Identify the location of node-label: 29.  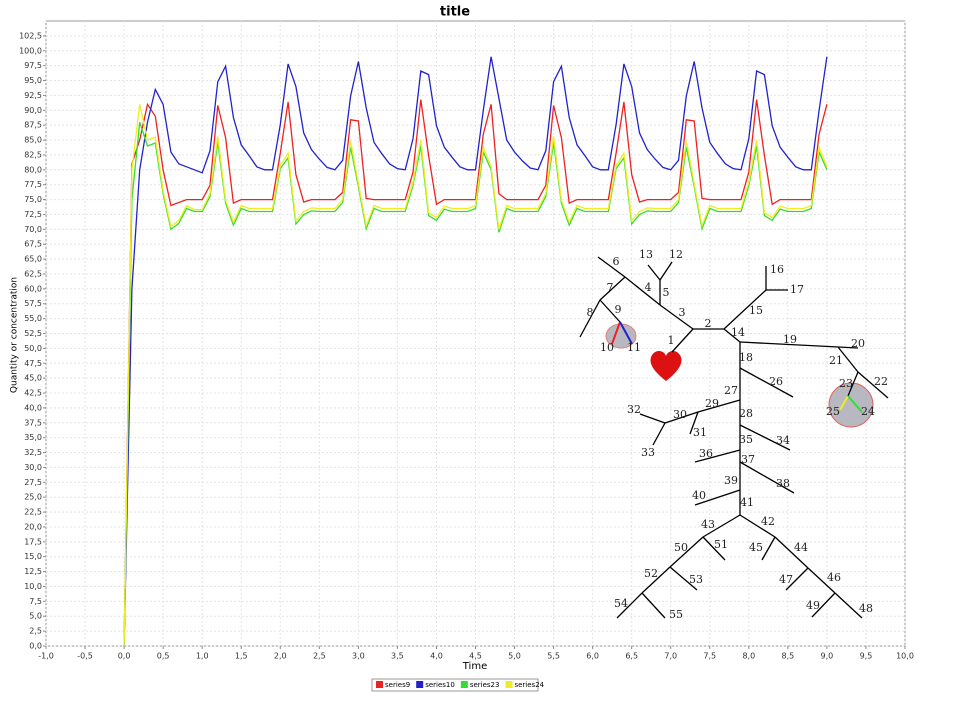
(712, 403).